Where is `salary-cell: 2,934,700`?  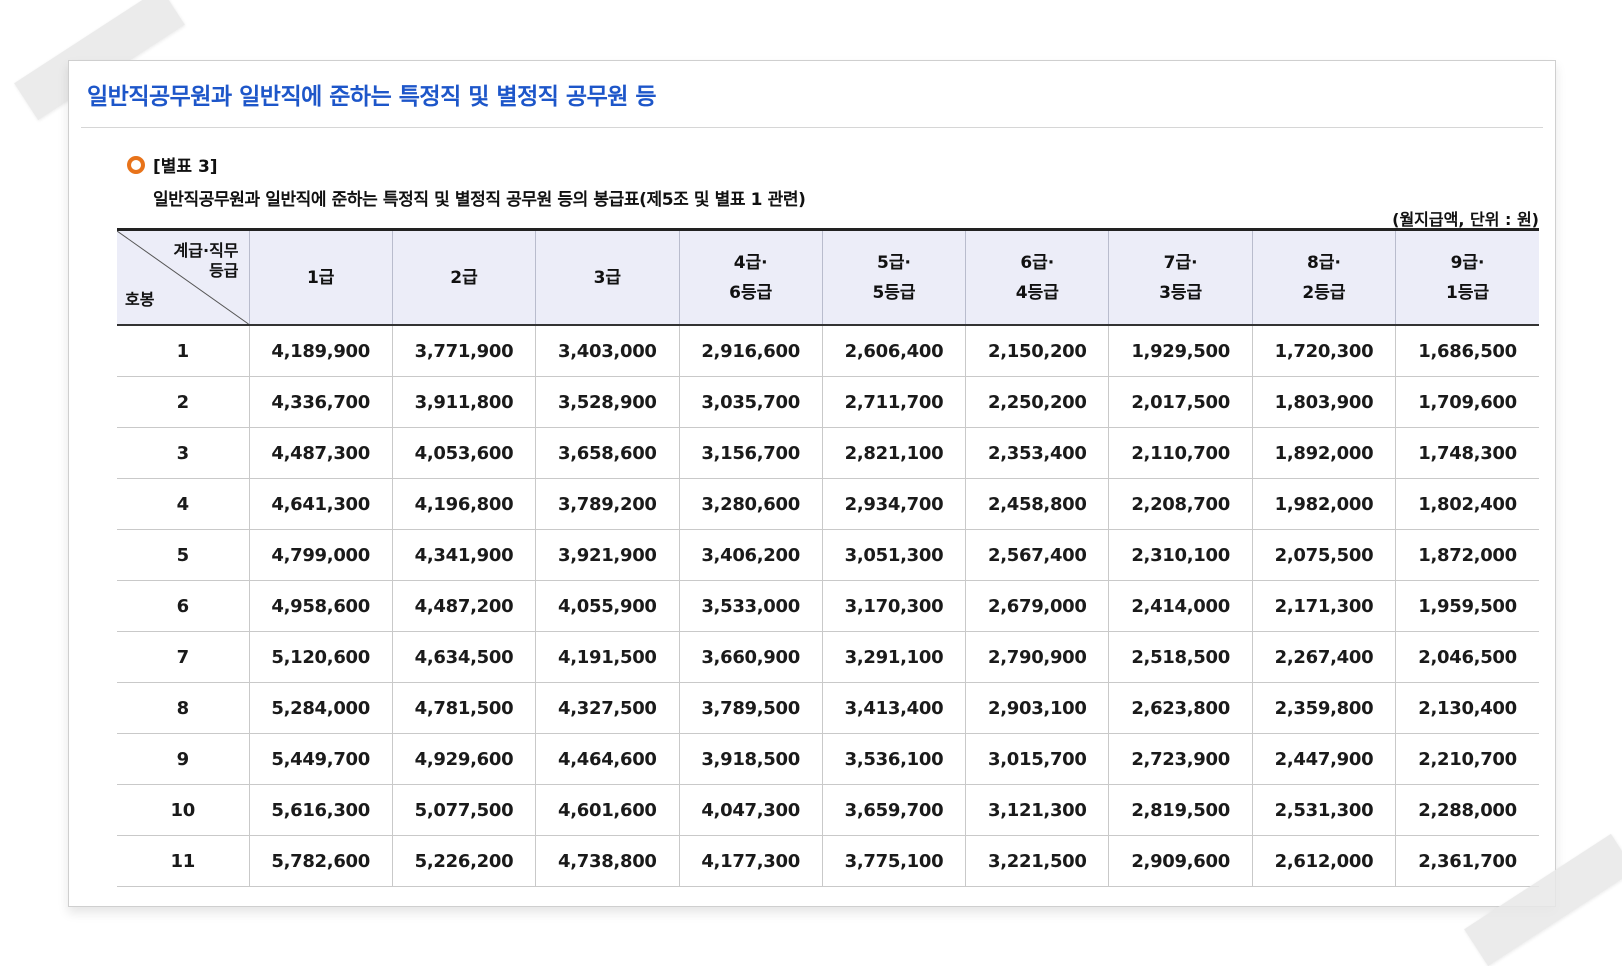
salary-cell: 2,934,700 is located at coordinates (893, 504).